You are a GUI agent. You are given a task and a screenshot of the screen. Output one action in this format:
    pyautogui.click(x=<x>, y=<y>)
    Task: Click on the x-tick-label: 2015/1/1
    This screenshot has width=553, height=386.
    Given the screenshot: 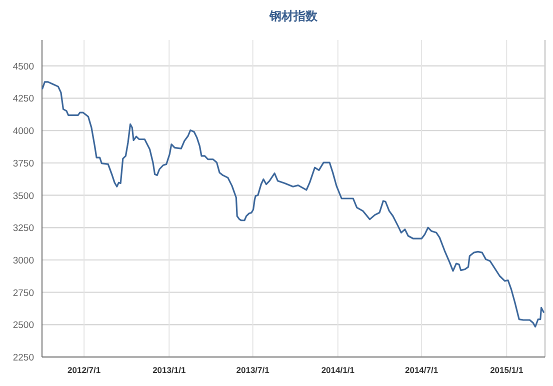 What is the action you would take?
    pyautogui.click(x=507, y=370)
    